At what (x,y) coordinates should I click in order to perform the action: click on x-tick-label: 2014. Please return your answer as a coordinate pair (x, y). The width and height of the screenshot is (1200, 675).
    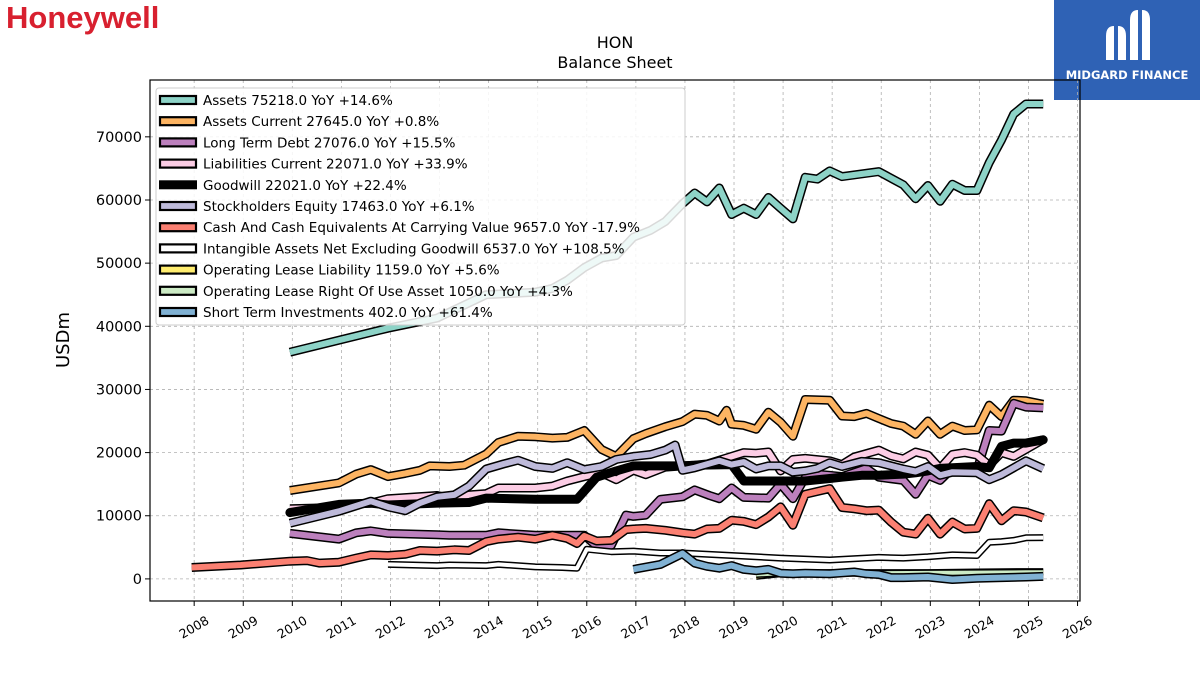
    Looking at the image, I should click on (488, 627).